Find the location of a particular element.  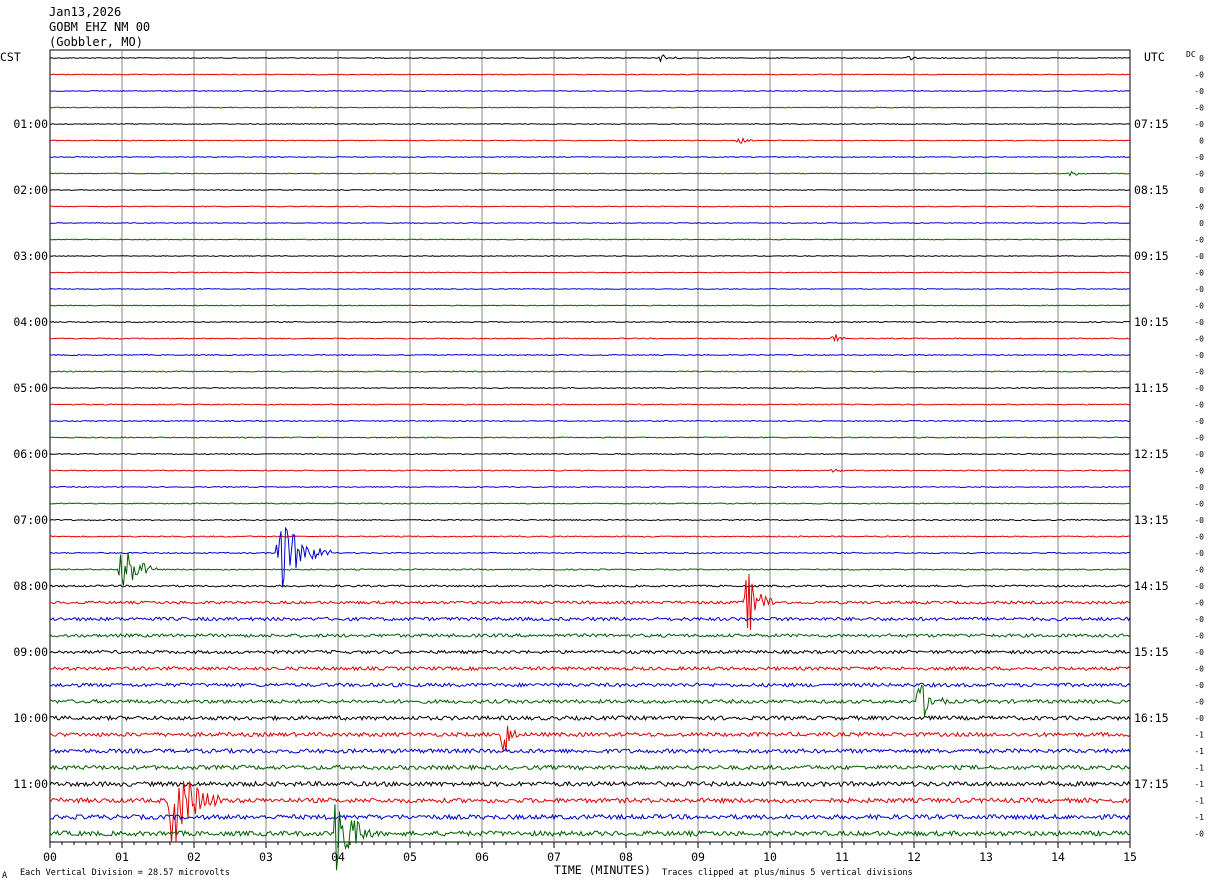

right-hour-label: 15:15 is located at coordinates (1151, 652).